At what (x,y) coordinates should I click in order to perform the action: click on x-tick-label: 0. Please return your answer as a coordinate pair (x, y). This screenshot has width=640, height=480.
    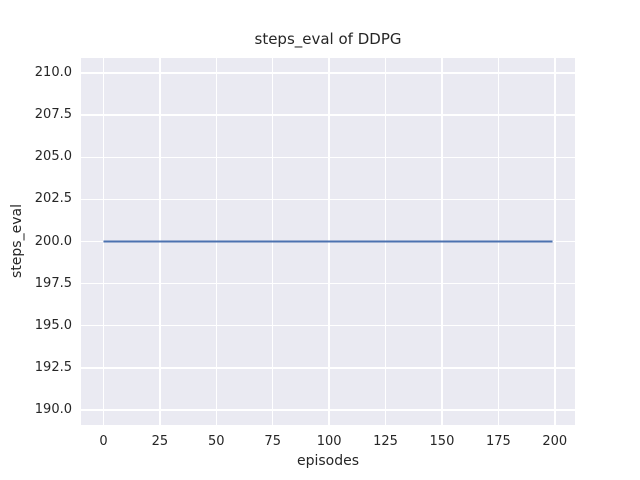
    Looking at the image, I should click on (103, 441).